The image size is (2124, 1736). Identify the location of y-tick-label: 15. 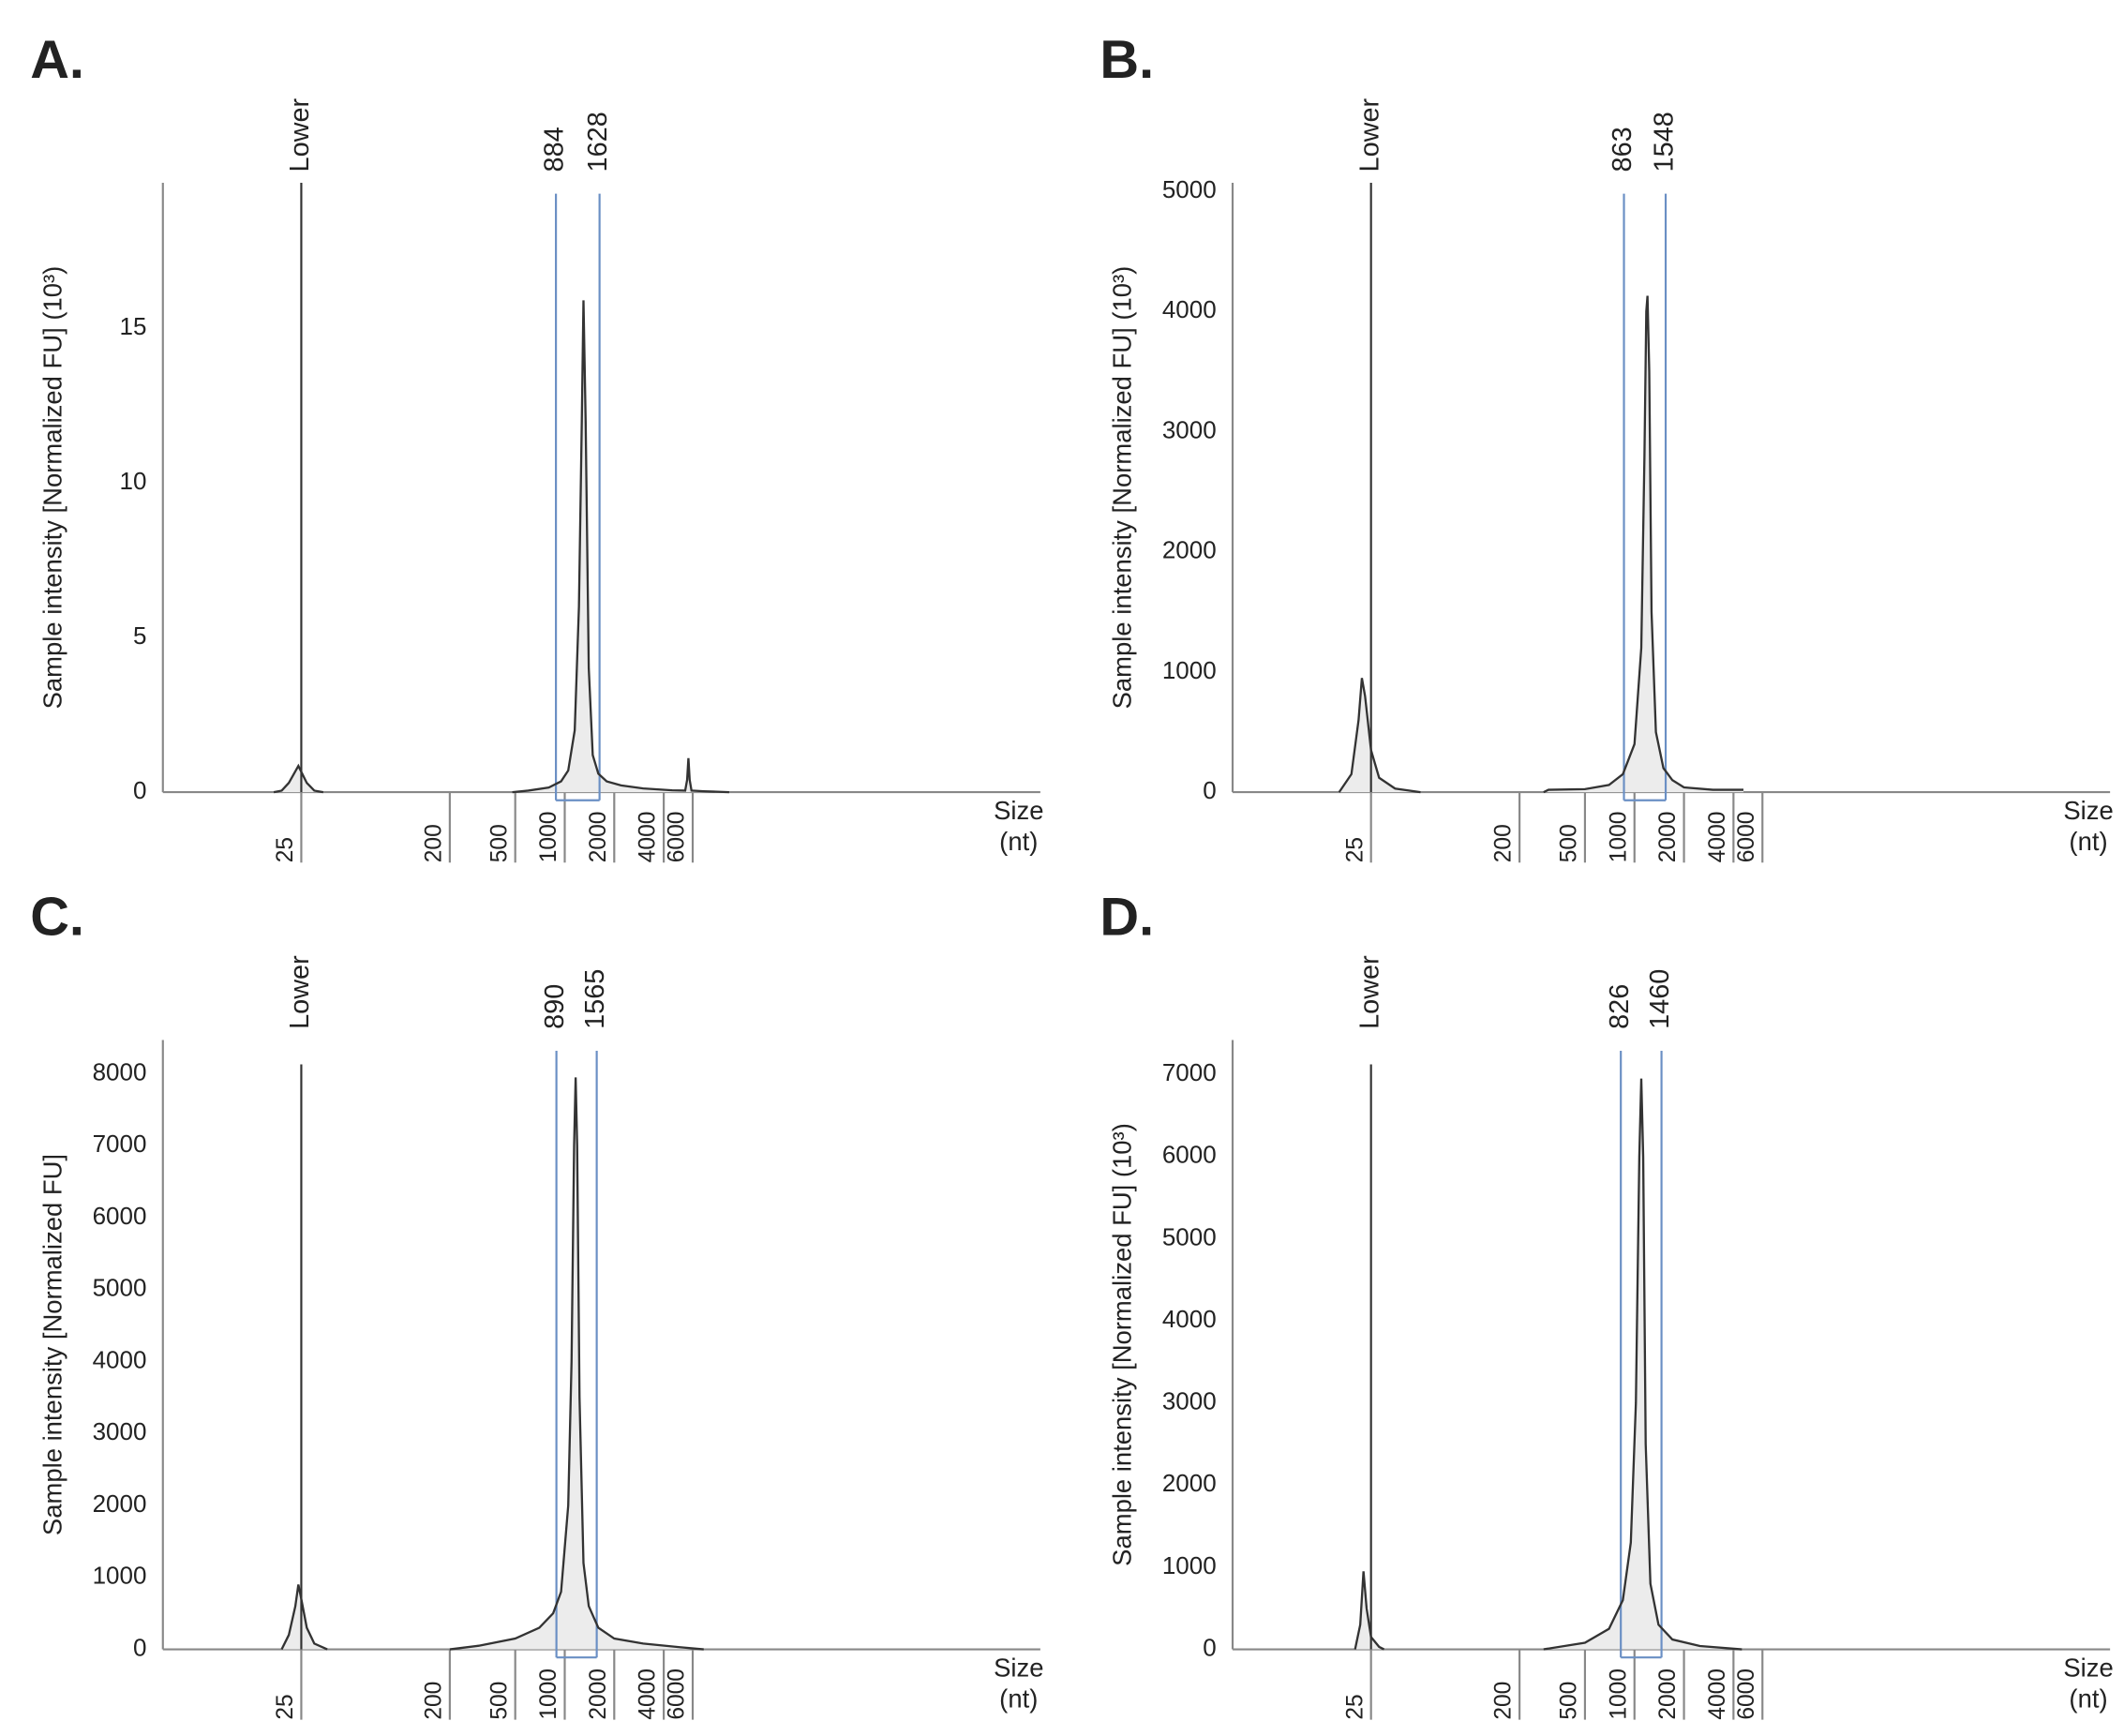
(133, 326).